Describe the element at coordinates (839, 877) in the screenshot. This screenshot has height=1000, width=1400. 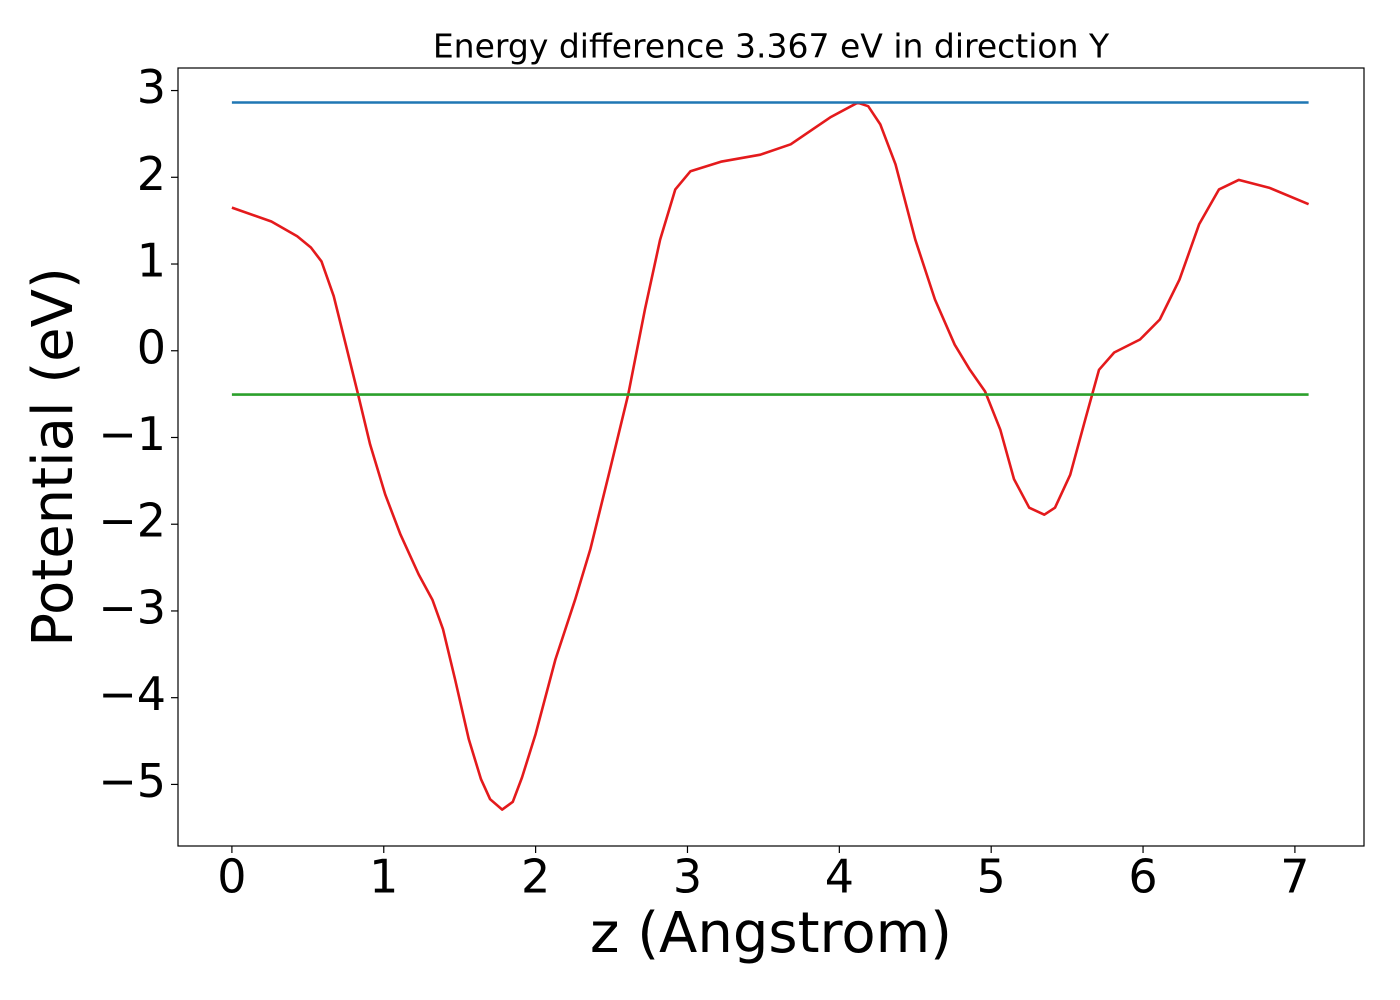
I see `x-tick-label: 4` at that location.